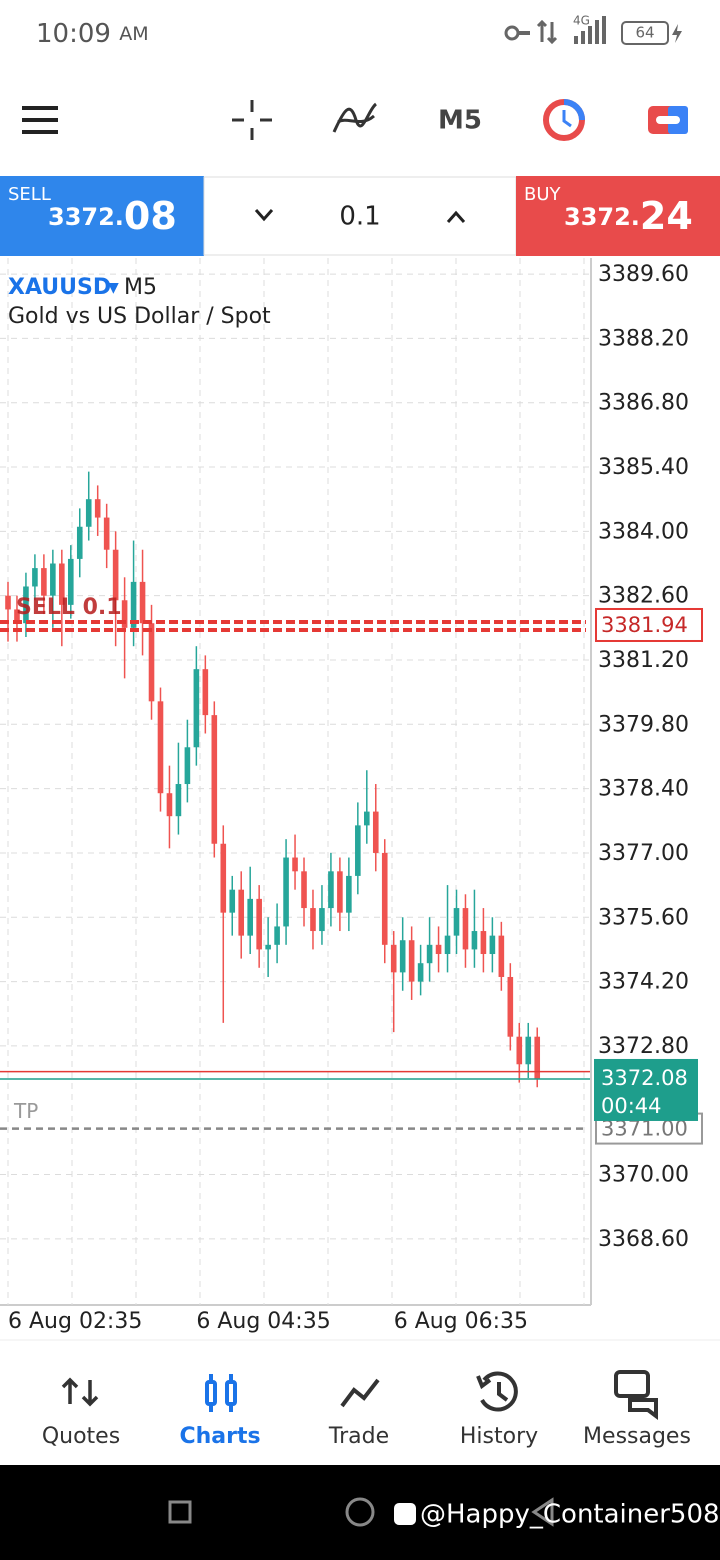 This screenshot has width=720, height=1560. Describe the element at coordinates (499, 1436) in the screenshot. I see `nav-item: History` at that location.